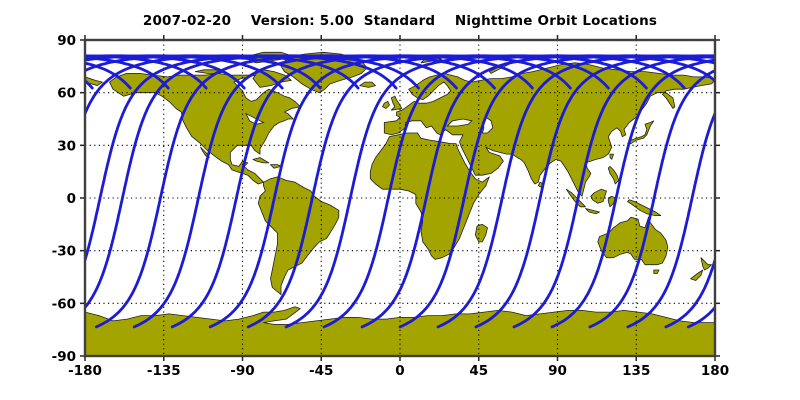 The image size is (800, 400). I want to click on y-tick-label: 0, so click(71, 199).